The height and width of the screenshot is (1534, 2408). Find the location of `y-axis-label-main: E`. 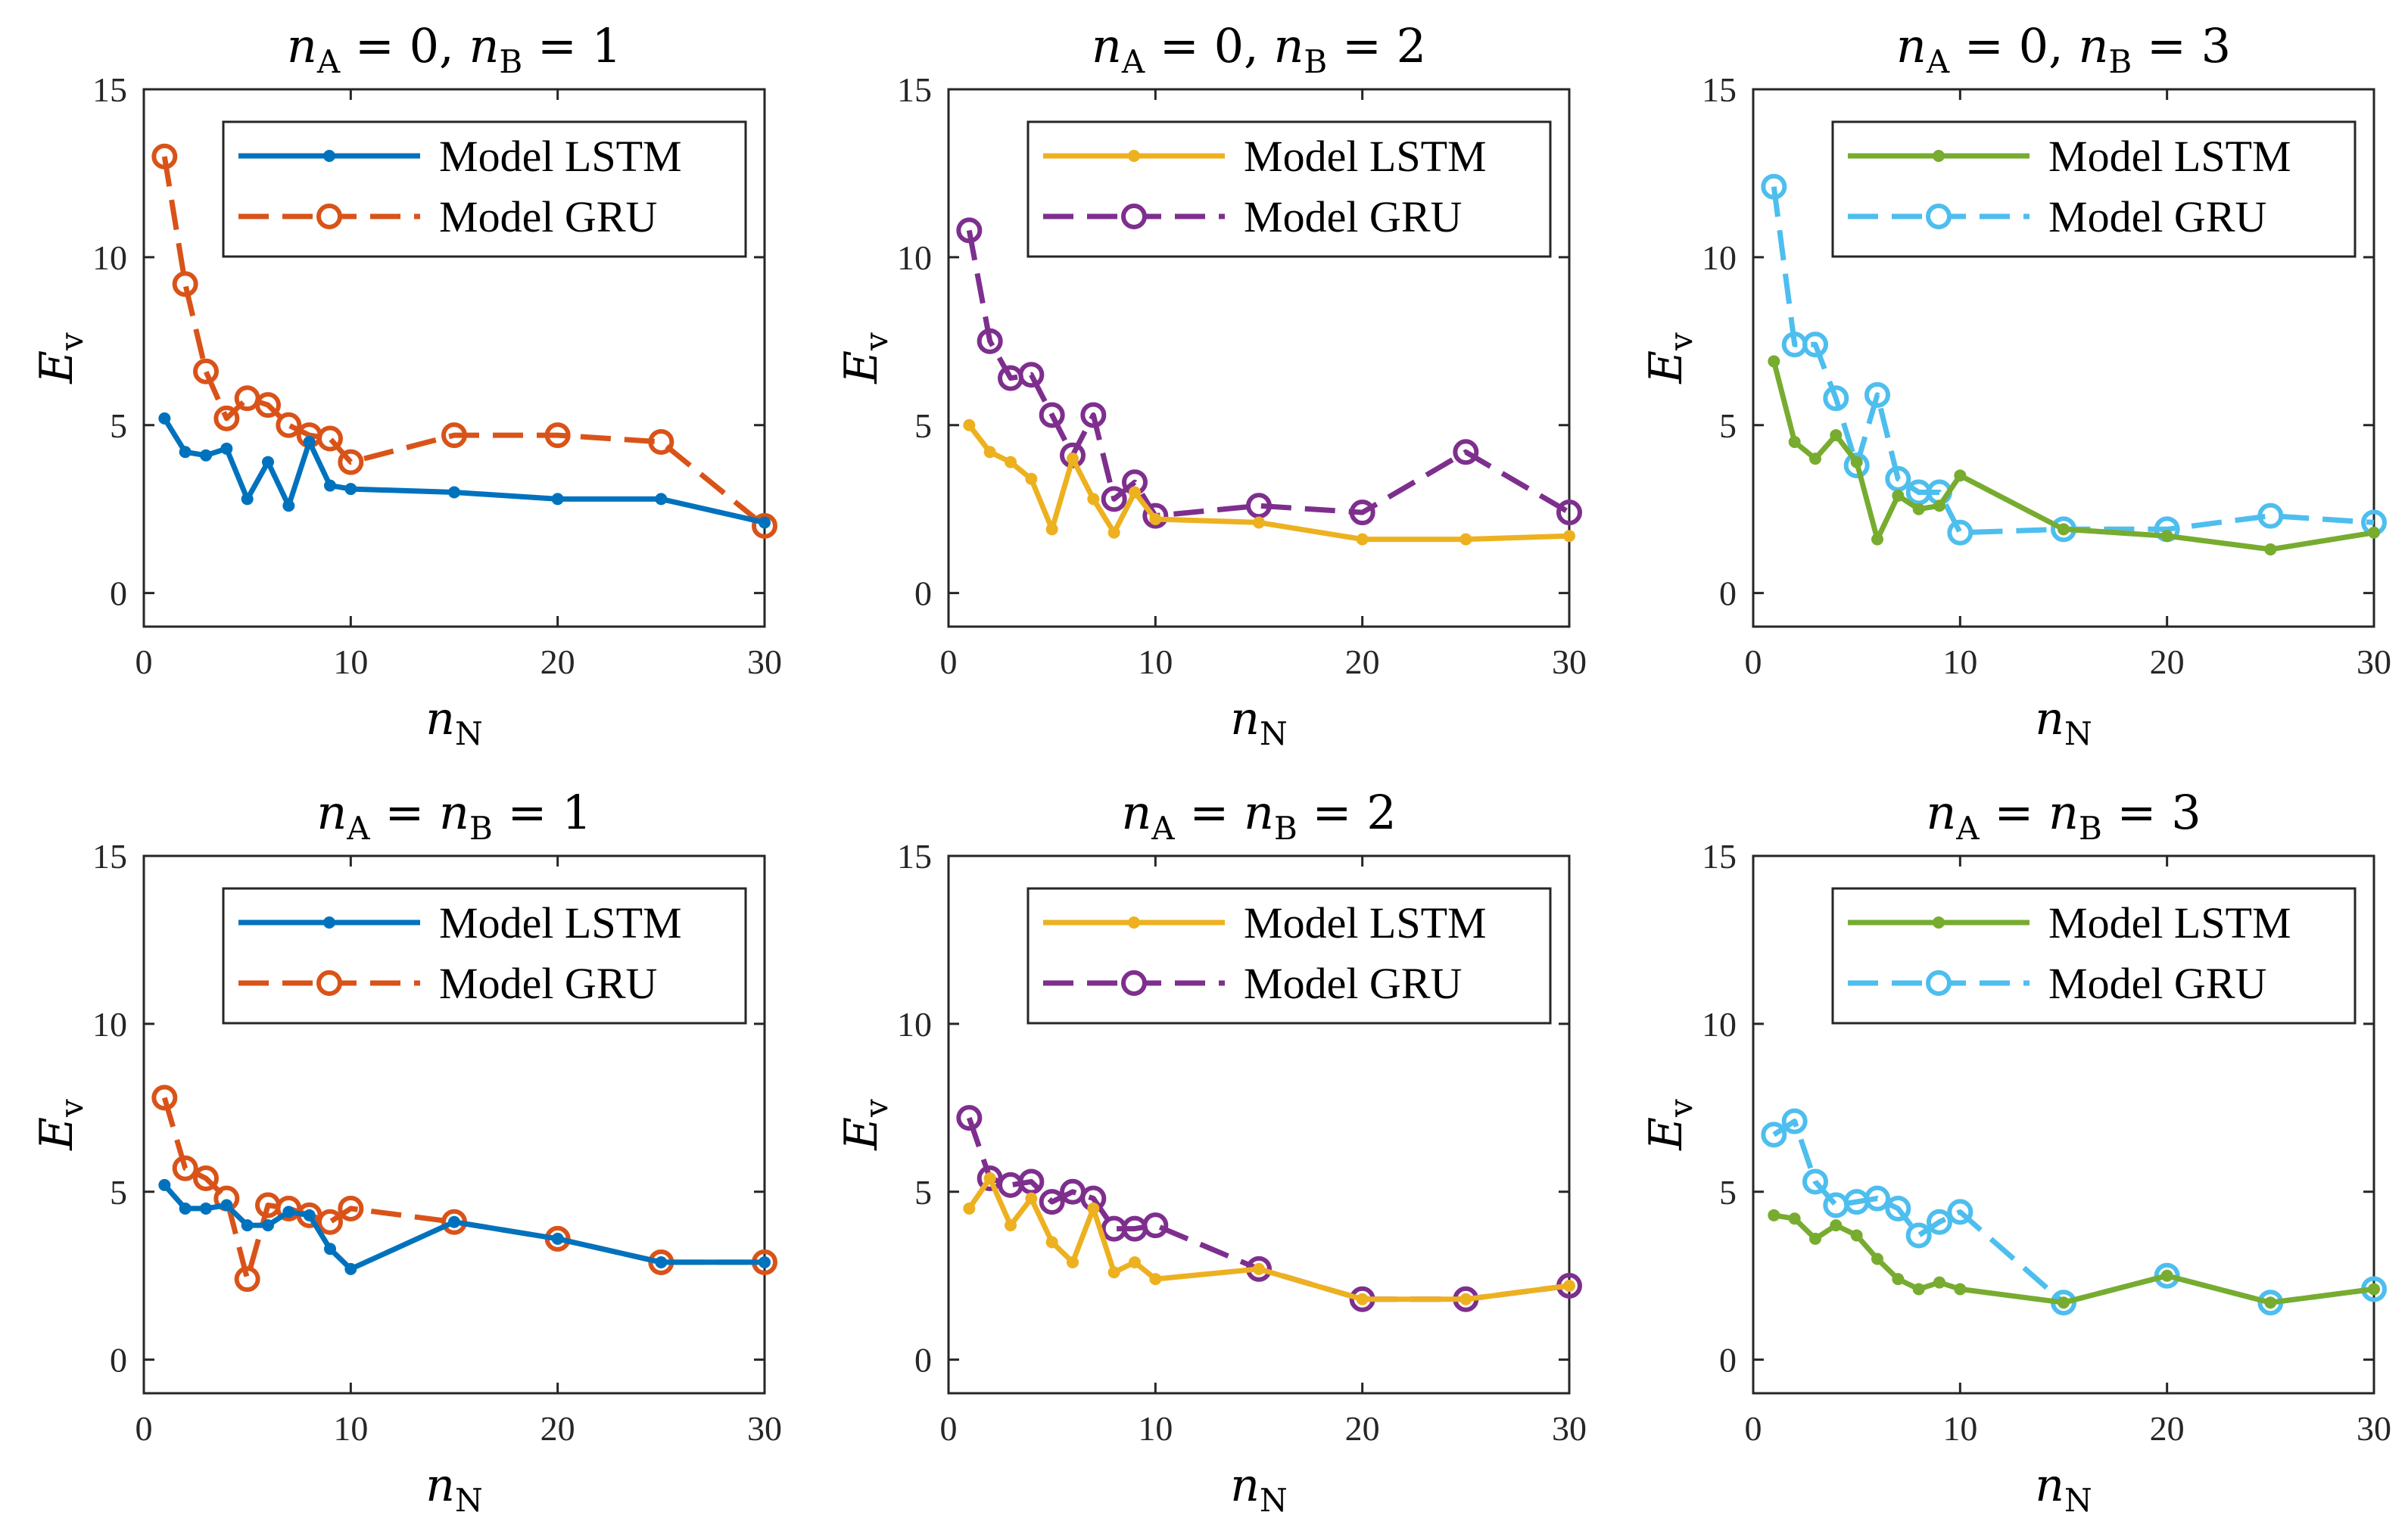

y-axis-label-main: E is located at coordinates (1667, 1134).